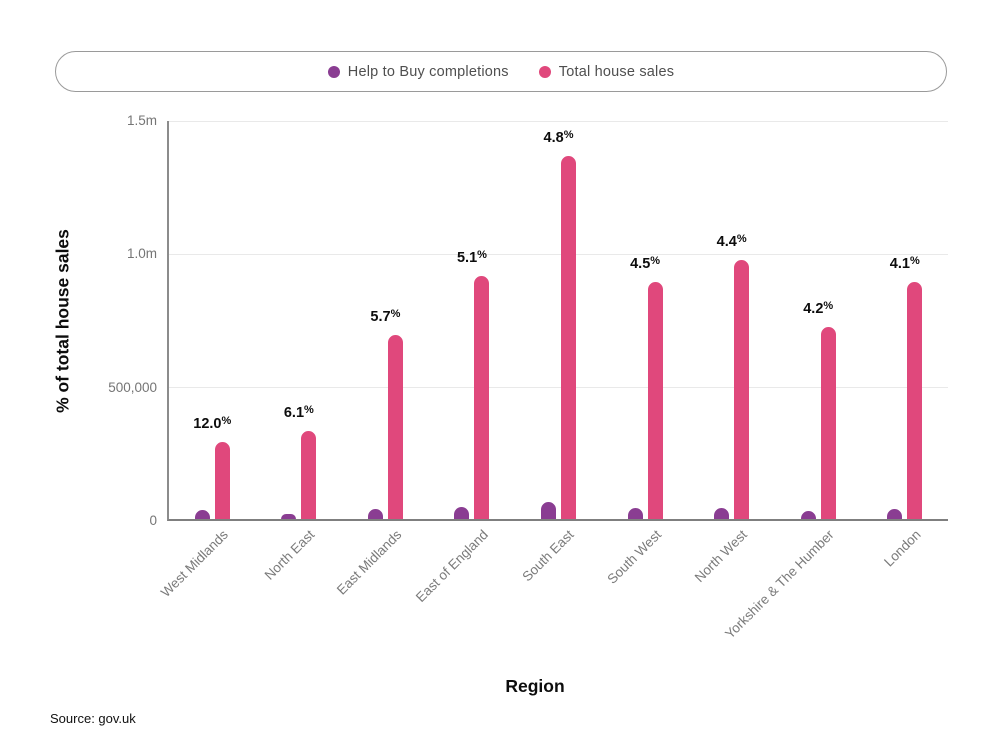  I want to click on bar-pair: 4.5%, so click(645, 387).